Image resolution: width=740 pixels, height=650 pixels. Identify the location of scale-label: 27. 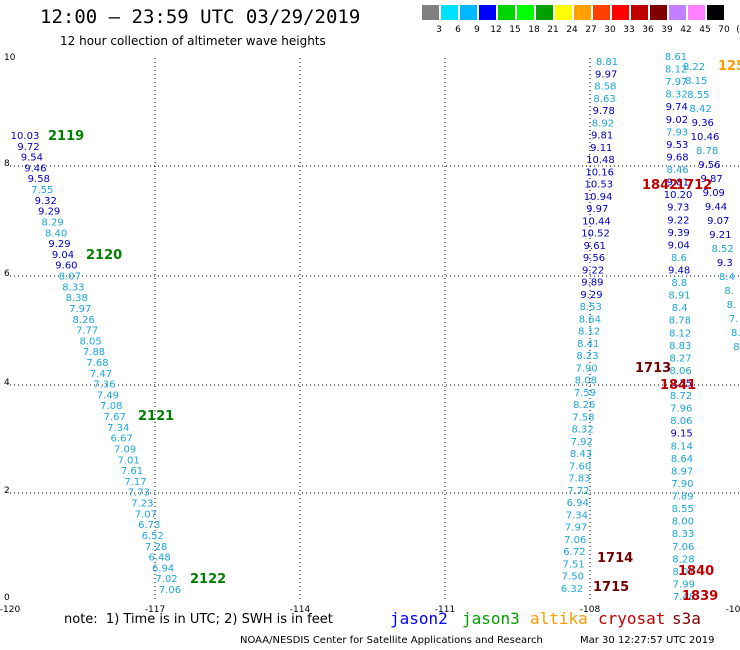
(591, 30).